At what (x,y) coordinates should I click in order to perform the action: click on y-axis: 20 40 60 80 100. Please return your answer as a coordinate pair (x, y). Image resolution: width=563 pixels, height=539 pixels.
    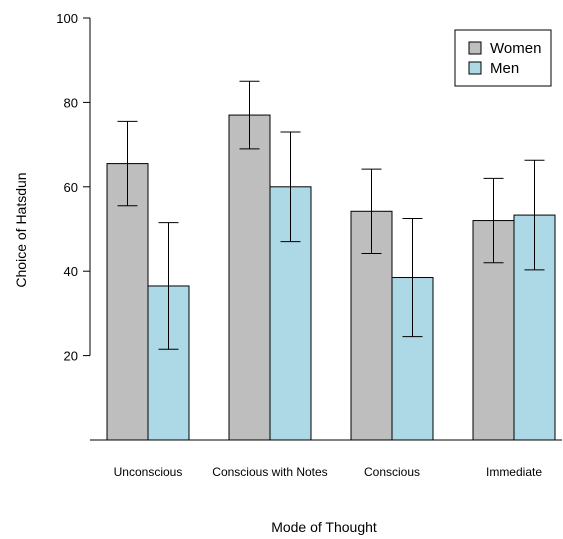
    Looking at the image, I should click on (73, 187).